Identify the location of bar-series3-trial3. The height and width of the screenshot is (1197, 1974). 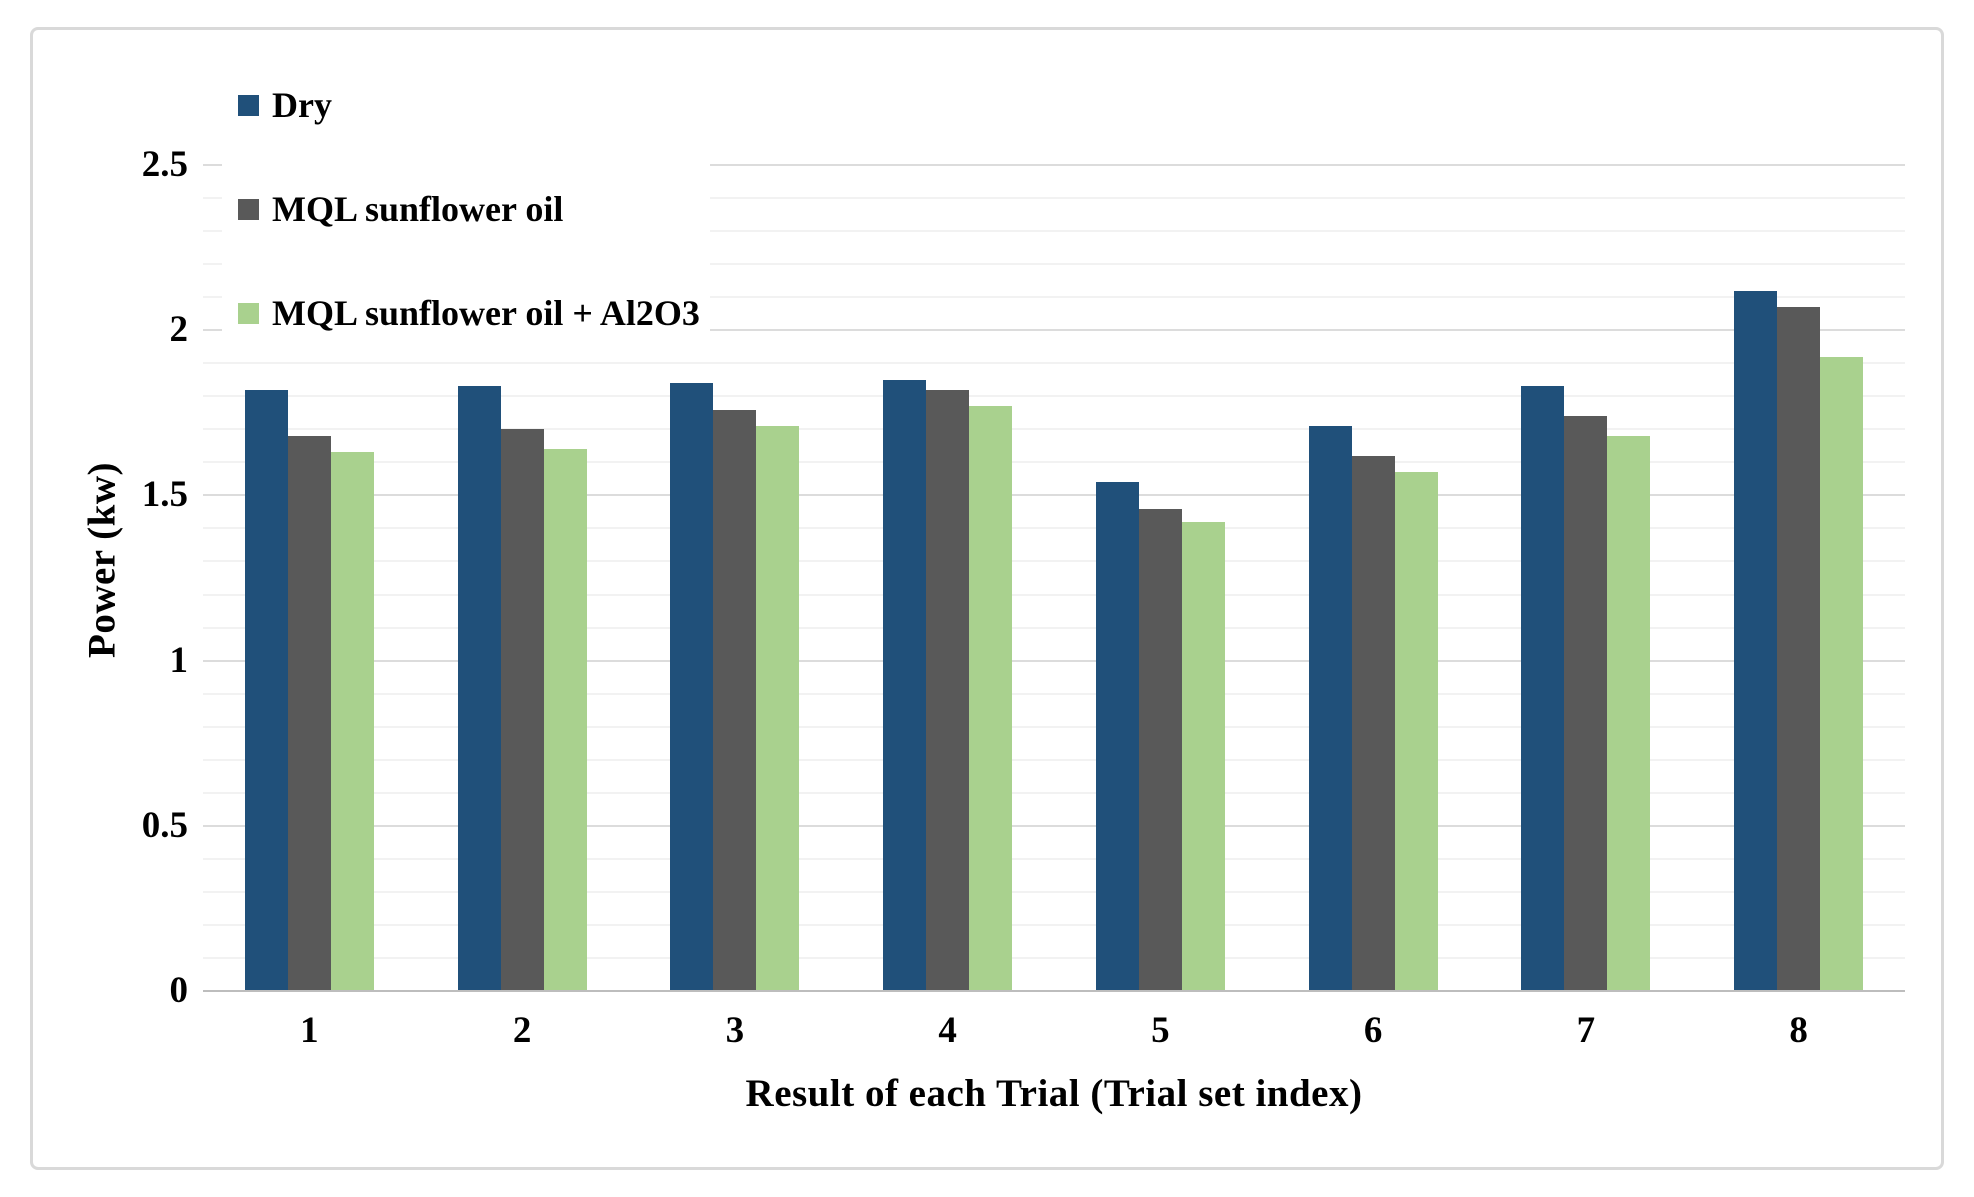
(778, 708).